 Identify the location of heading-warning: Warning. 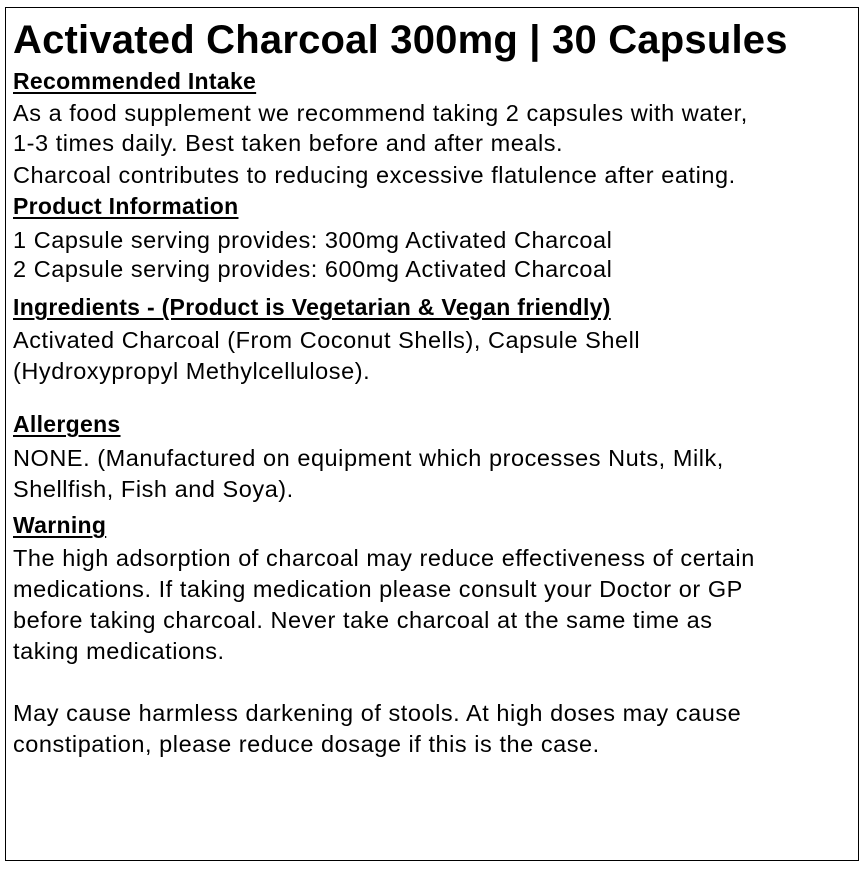
(60, 525).